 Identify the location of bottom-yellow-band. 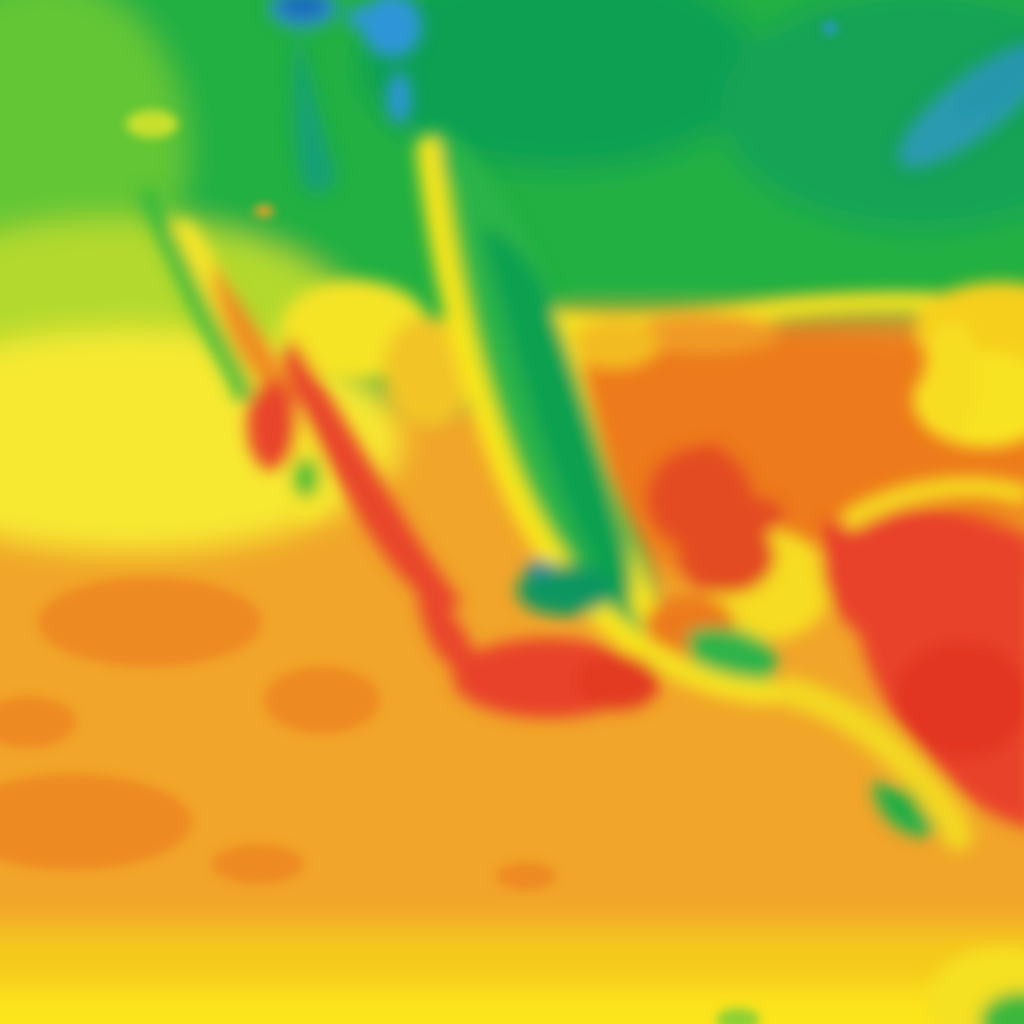
(512, 1006).